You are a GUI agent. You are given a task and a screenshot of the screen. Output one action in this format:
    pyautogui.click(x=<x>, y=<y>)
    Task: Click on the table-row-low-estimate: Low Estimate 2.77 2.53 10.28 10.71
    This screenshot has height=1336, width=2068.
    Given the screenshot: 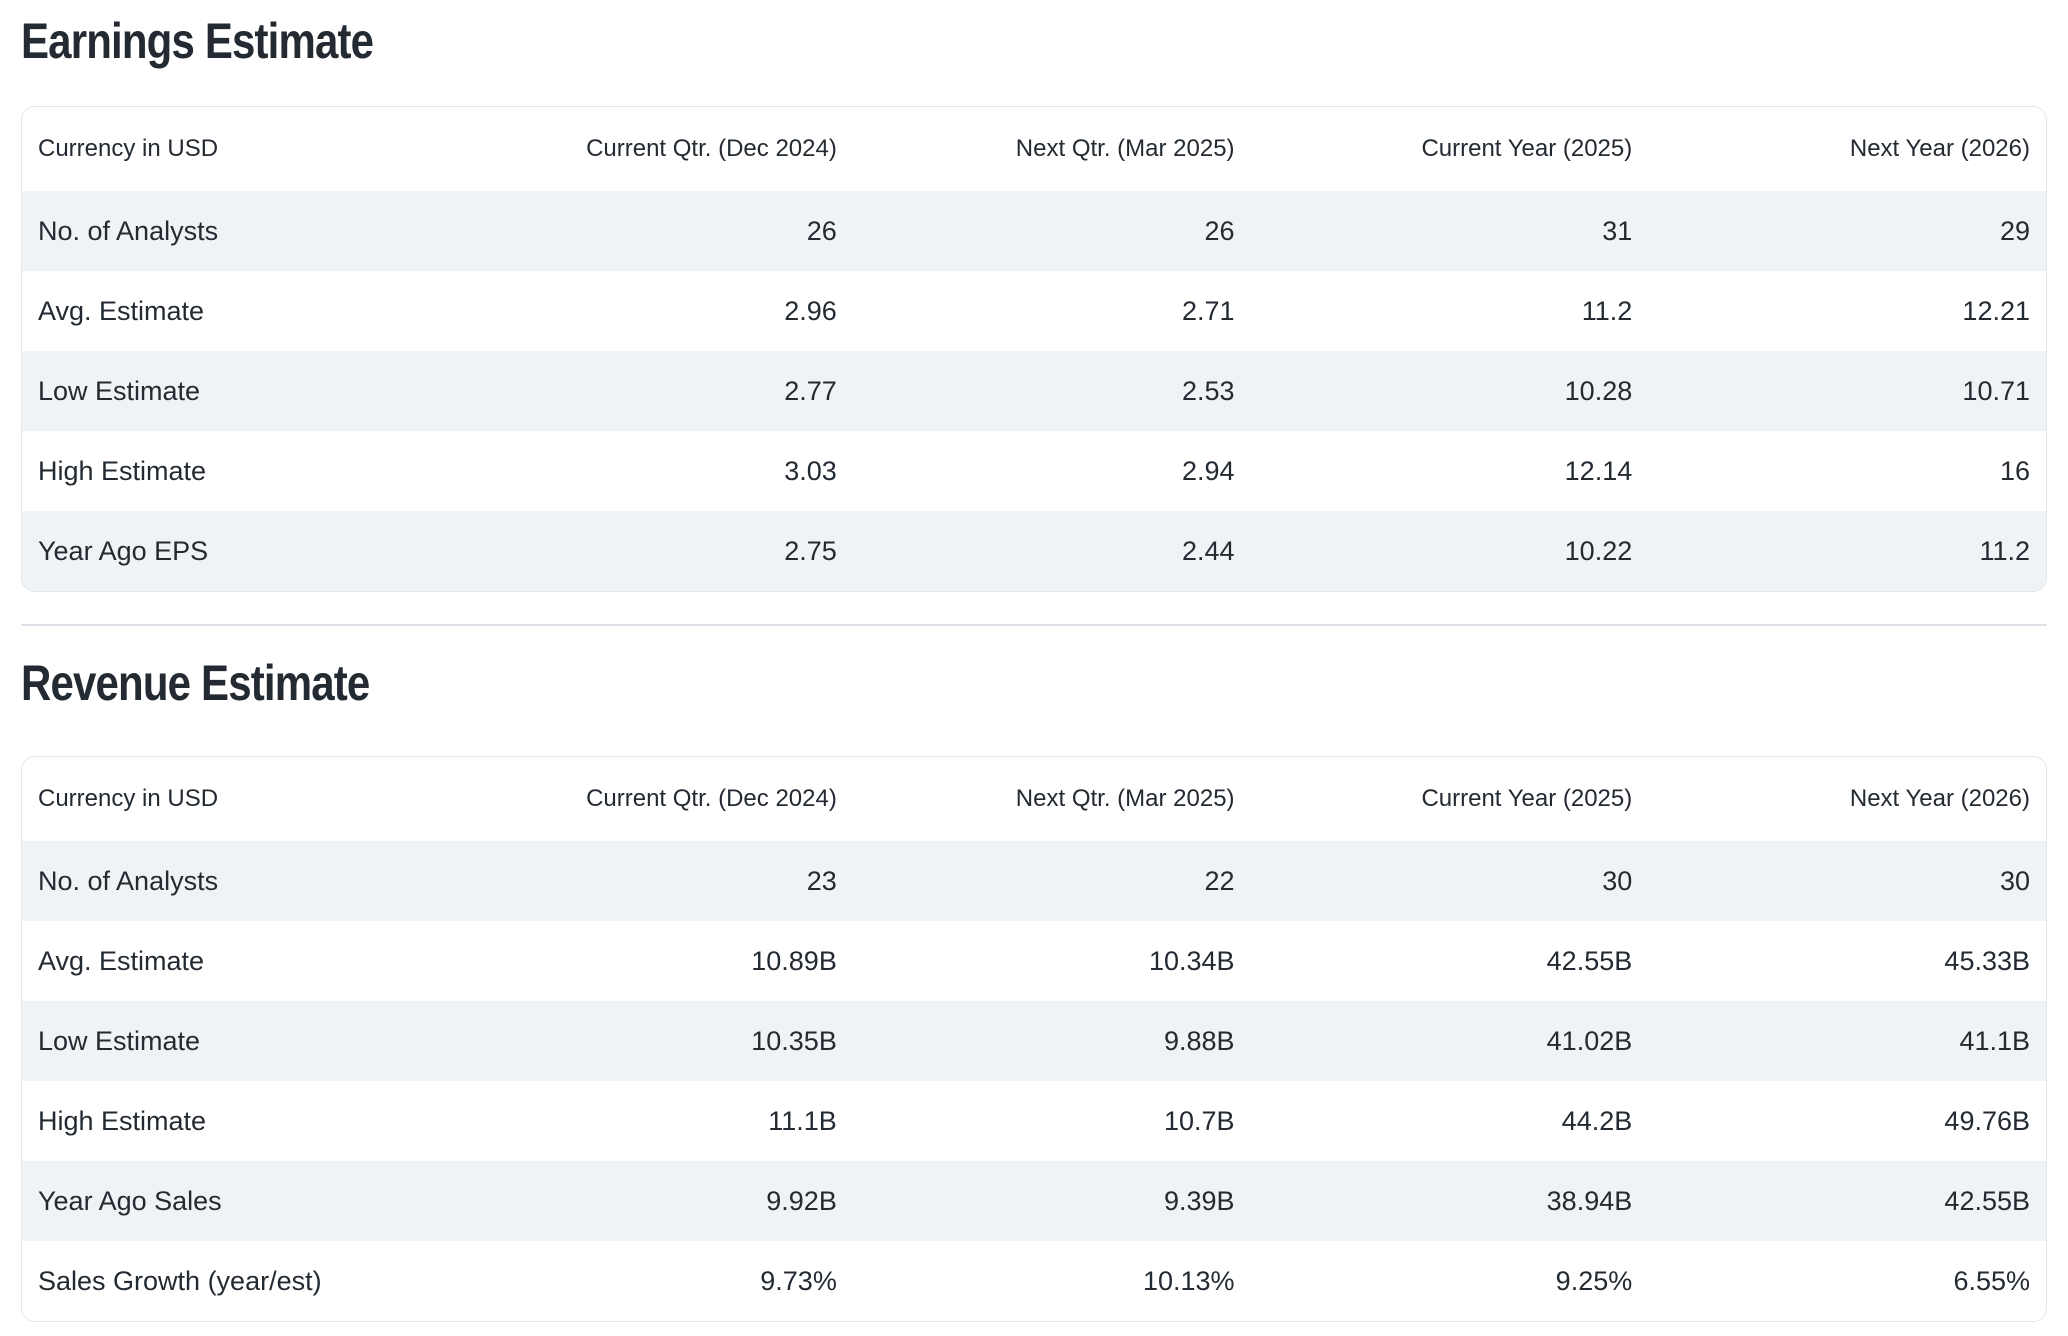 What is the action you would take?
    pyautogui.click(x=1034, y=391)
    